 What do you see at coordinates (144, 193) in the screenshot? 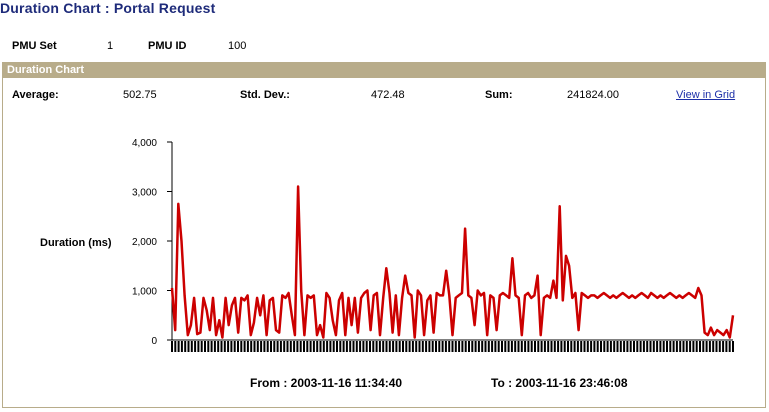
I see `y-tick-label: 3,000` at bounding box center [144, 193].